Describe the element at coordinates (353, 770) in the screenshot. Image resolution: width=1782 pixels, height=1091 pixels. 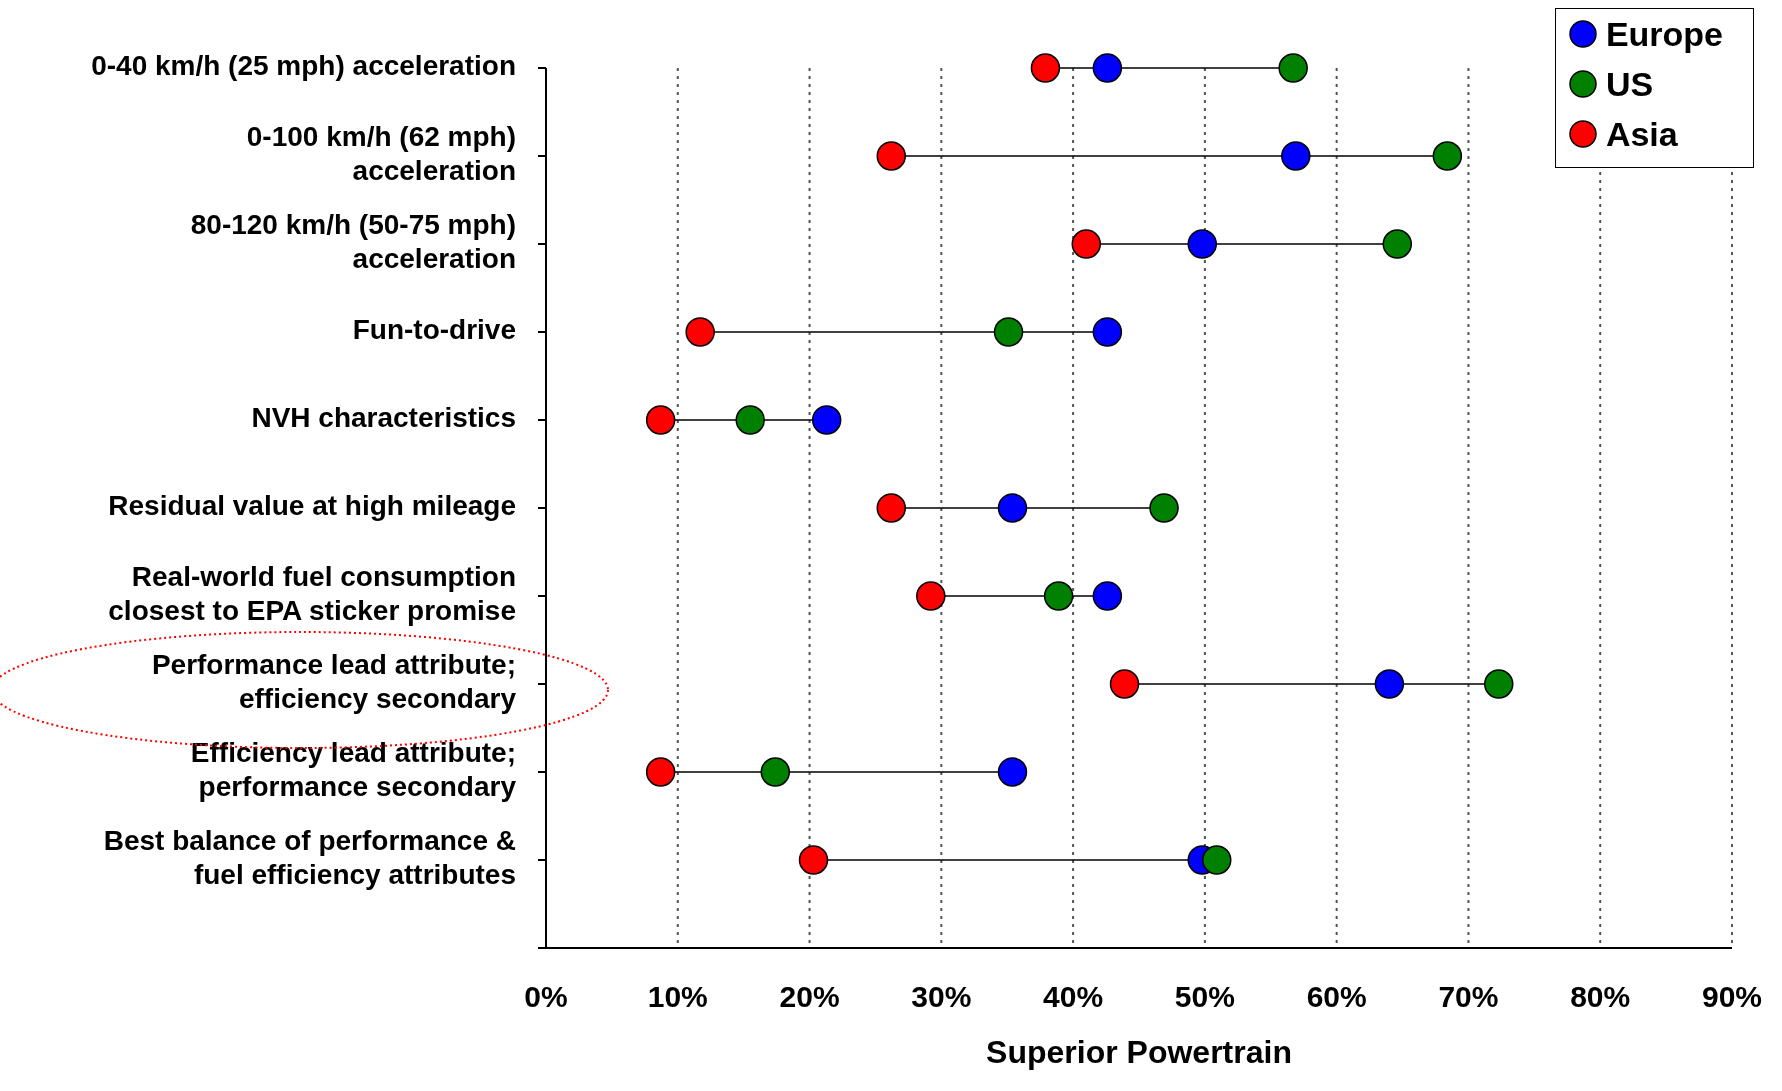
I see `y-tick-label: Efficiency lead attribute; performance secondary` at that location.